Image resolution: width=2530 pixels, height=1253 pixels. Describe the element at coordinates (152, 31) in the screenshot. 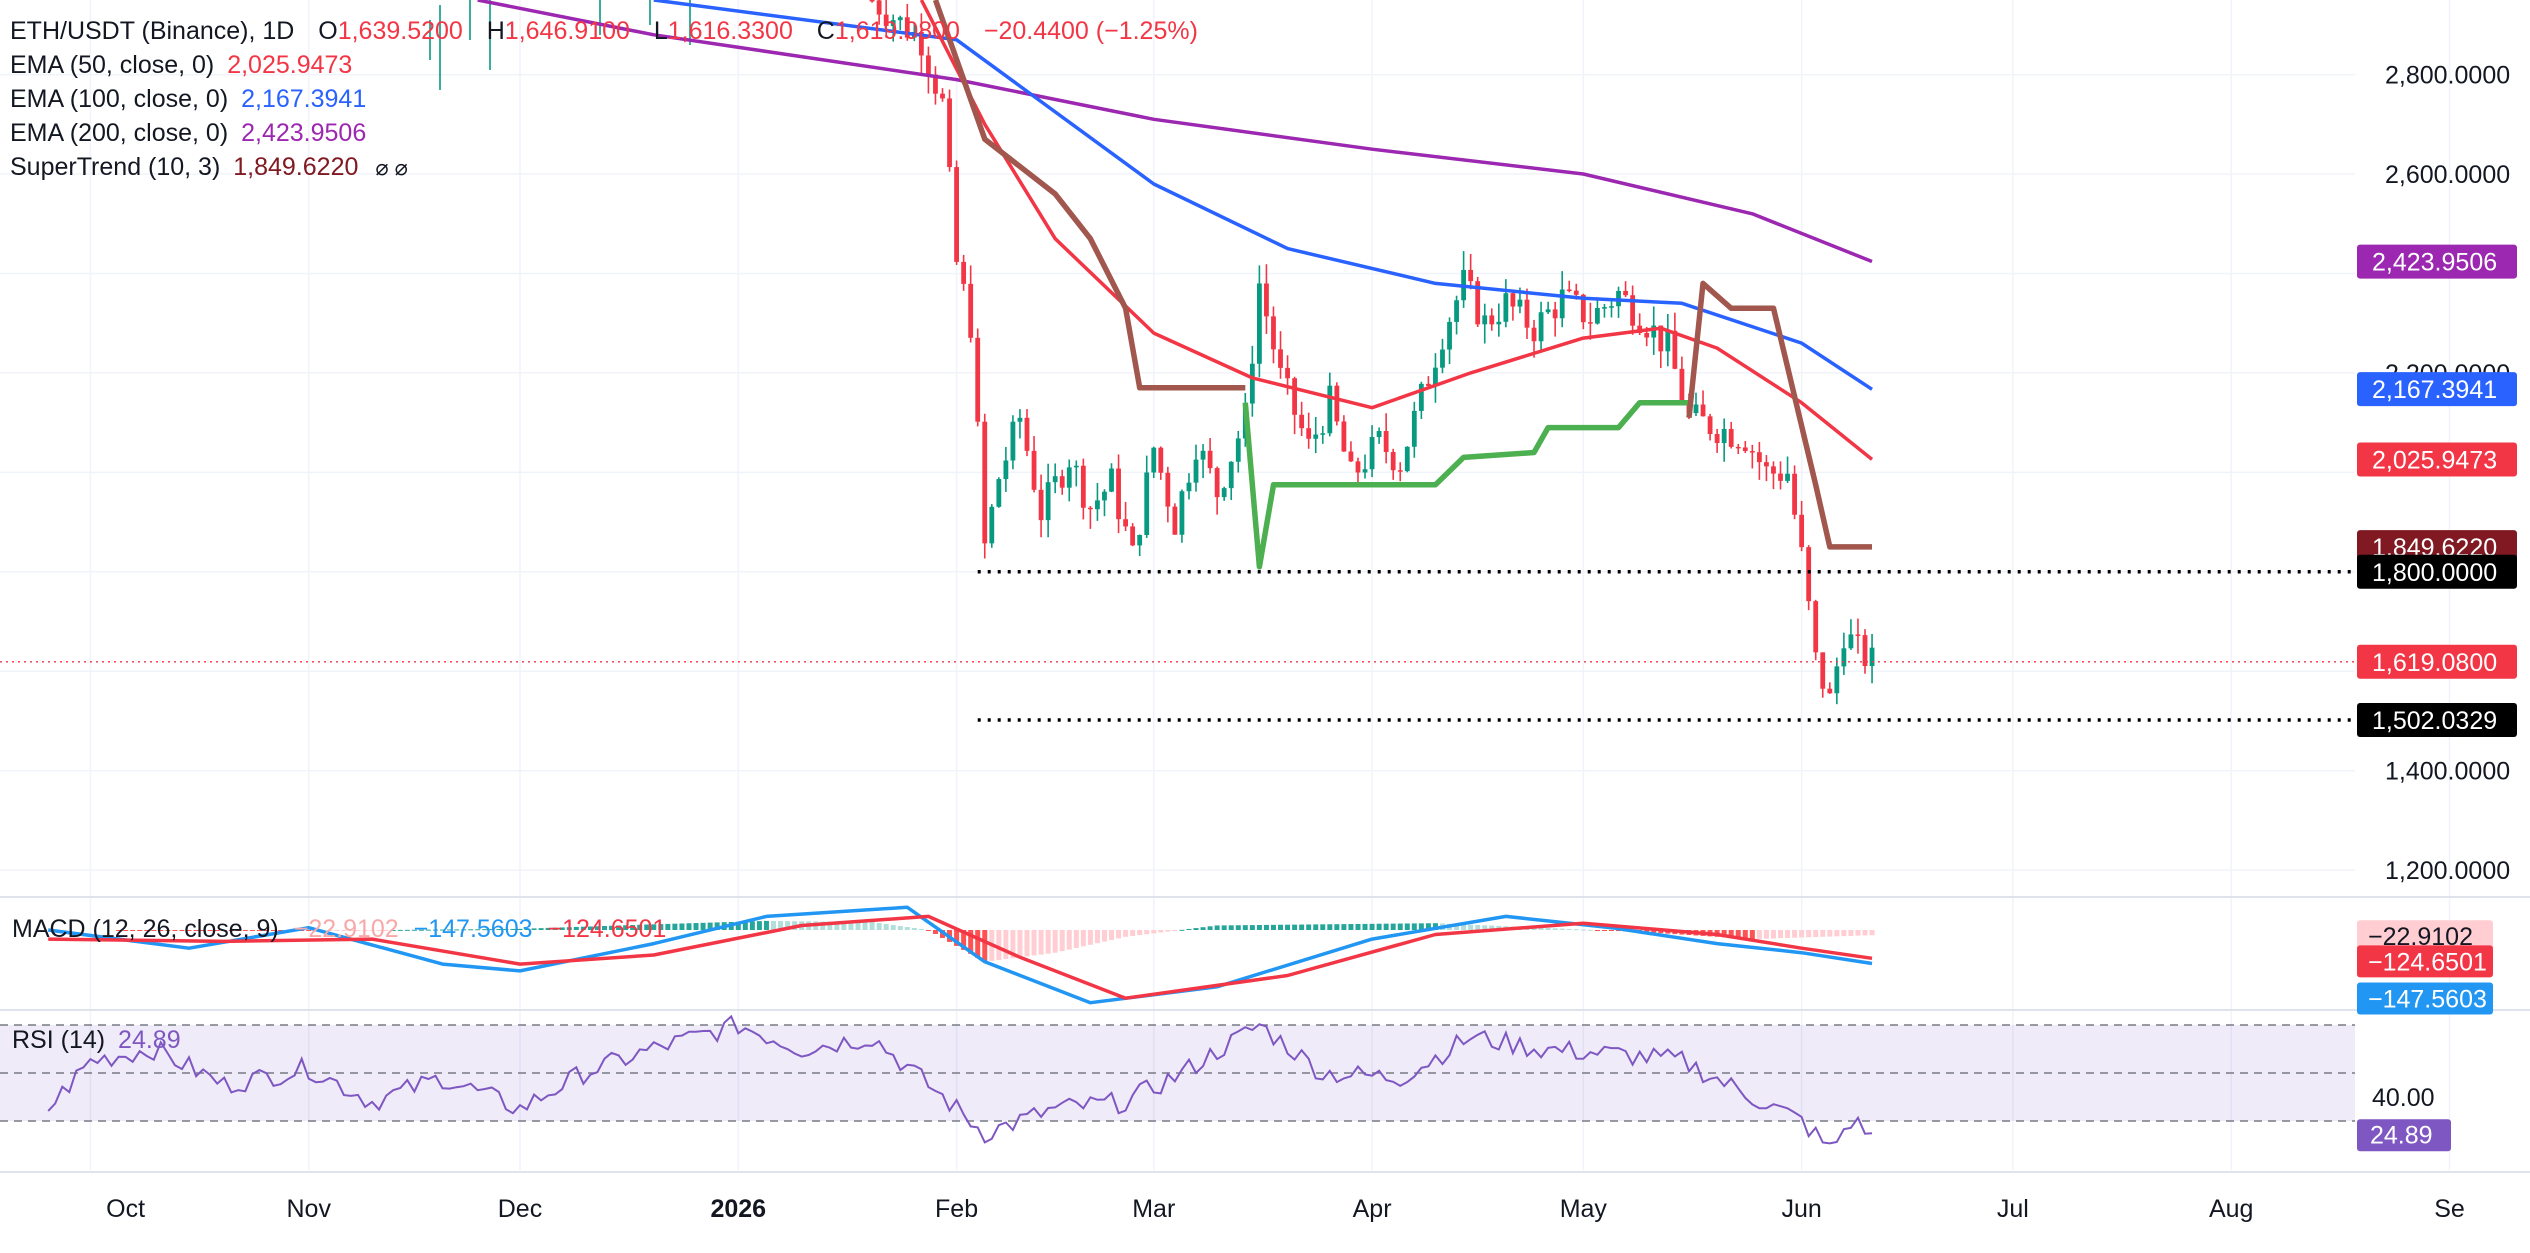

I see `symbol-title: ETH/USDT (Binance), 1D` at that location.